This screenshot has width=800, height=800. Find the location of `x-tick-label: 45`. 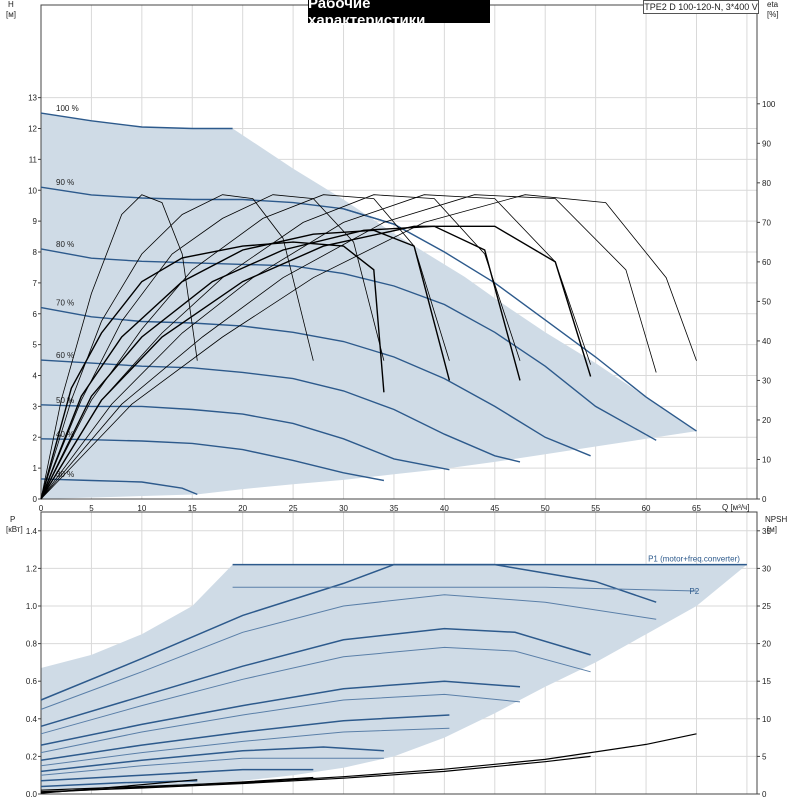

x-tick-label: 45 is located at coordinates (494, 508).